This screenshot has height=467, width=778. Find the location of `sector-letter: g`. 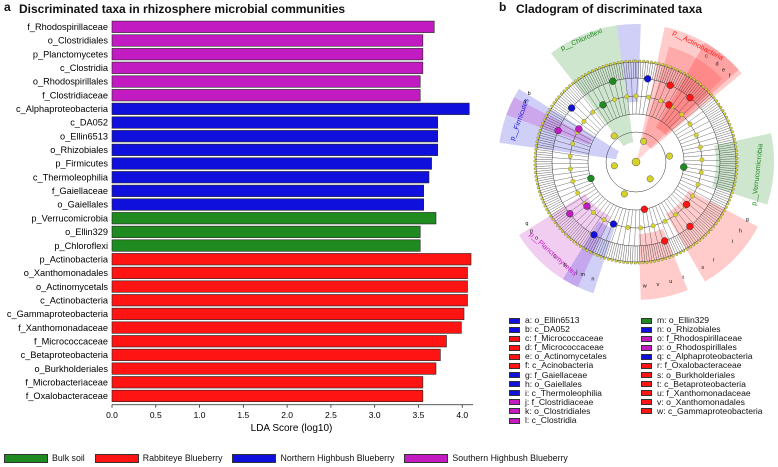

sector-letter: g is located at coordinates (747, 220).